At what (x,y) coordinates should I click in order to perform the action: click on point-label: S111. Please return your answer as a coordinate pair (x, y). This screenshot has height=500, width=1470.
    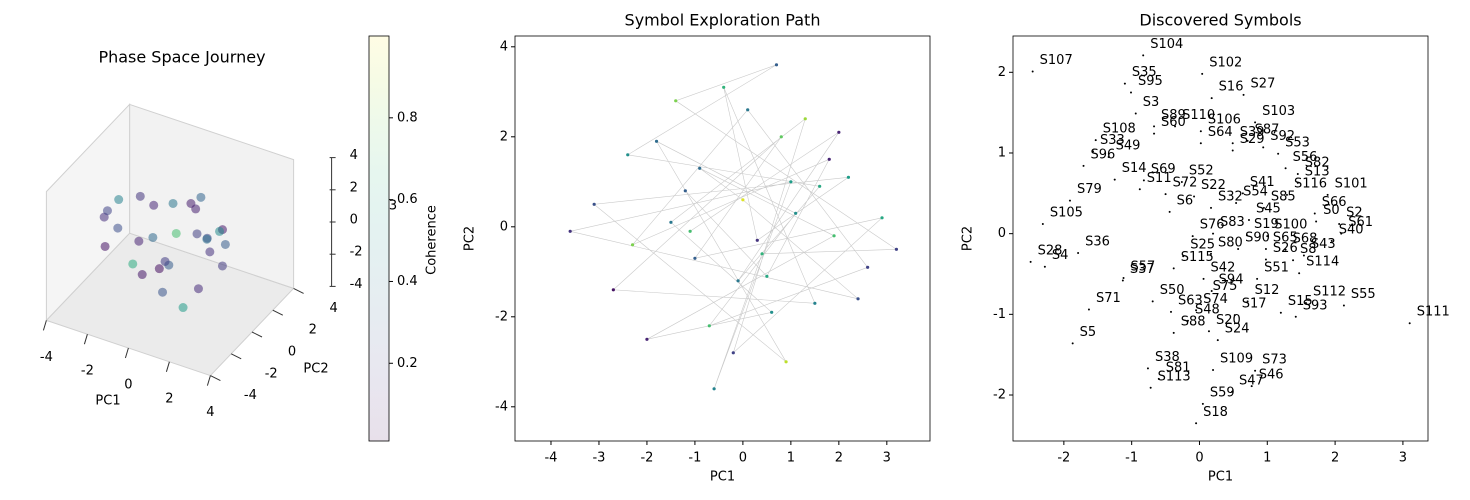
    Looking at the image, I should click on (1433, 312).